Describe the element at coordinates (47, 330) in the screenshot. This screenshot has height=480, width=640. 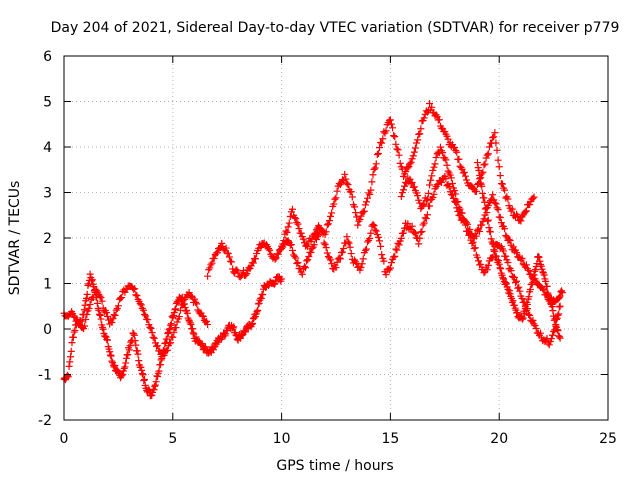
I see `y-tick-label: 0` at that location.